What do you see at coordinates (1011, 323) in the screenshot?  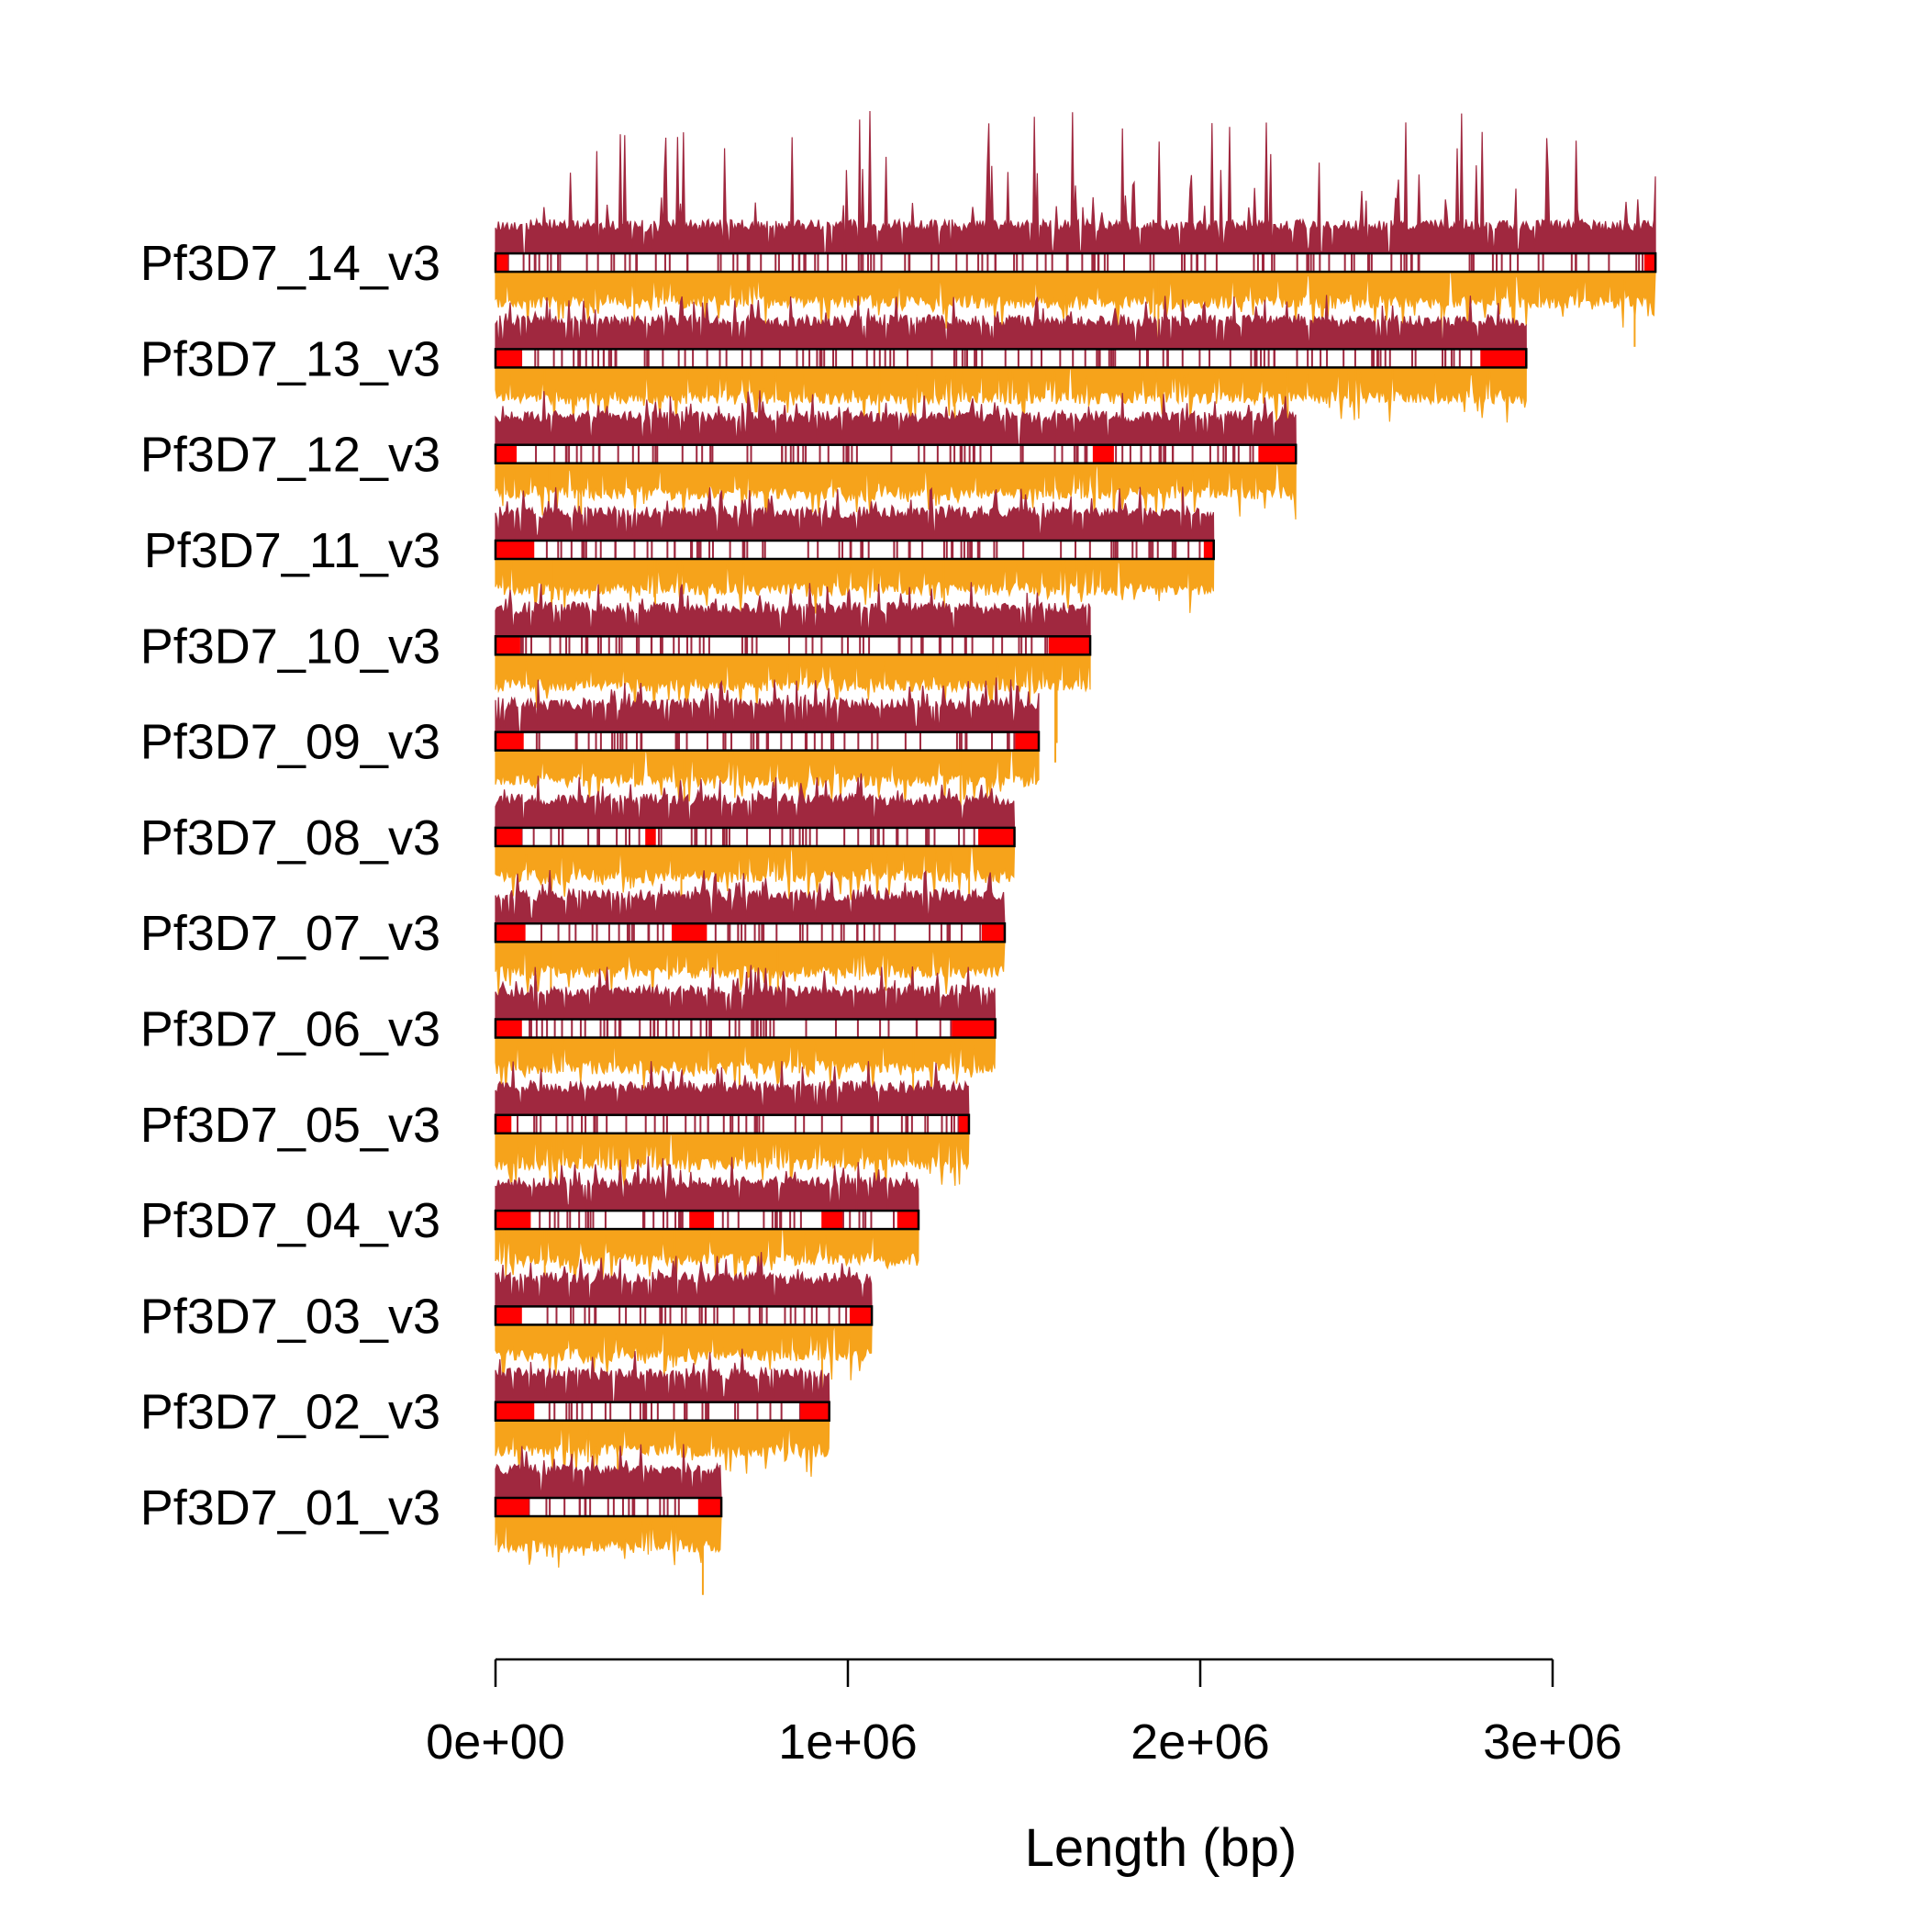 I see `upper-track-Pf3D7_13_v3` at bounding box center [1011, 323].